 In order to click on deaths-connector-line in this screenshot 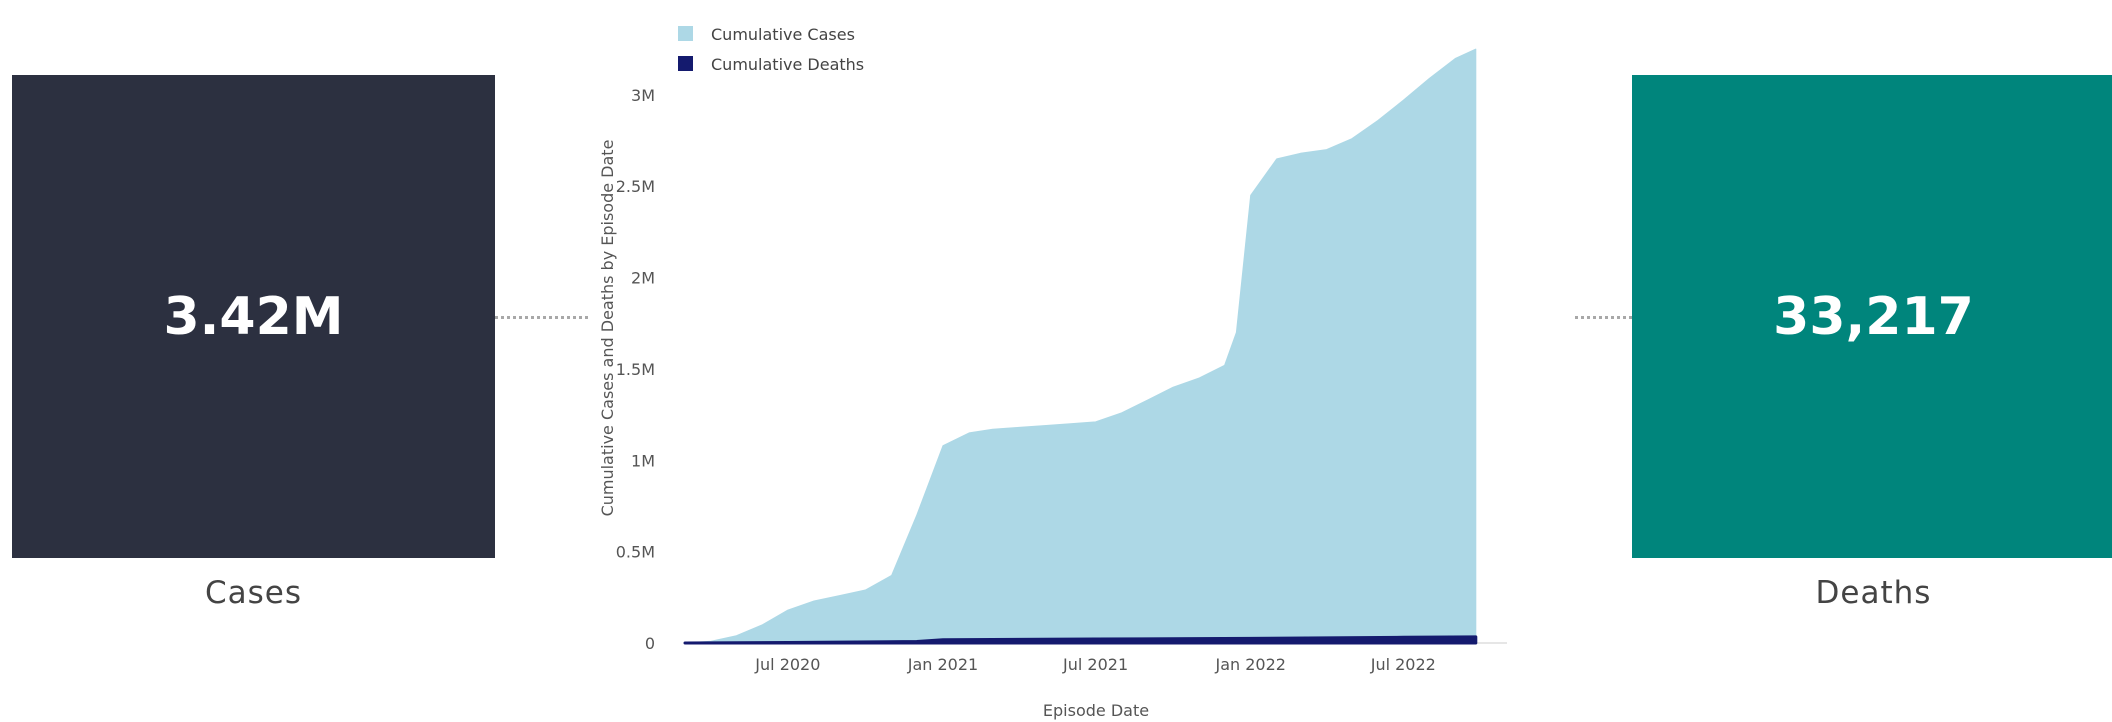, I will do `click(1603, 317)`.